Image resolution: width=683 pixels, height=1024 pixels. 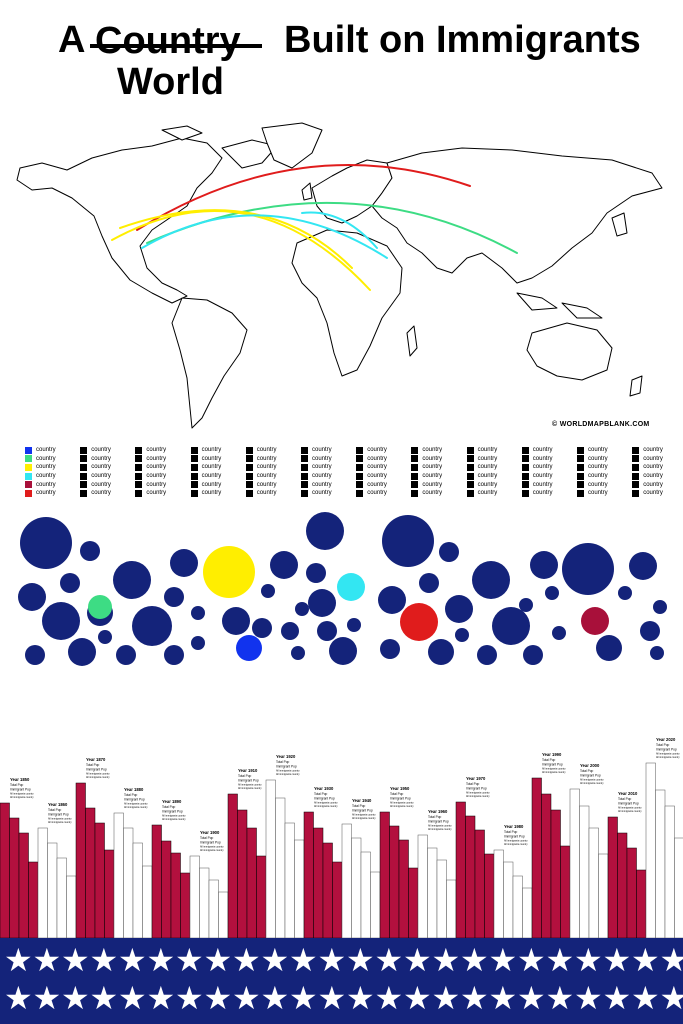 What do you see at coordinates (20, 779) in the screenshot?
I see `bar-group-label: Year 1850` at bounding box center [20, 779].